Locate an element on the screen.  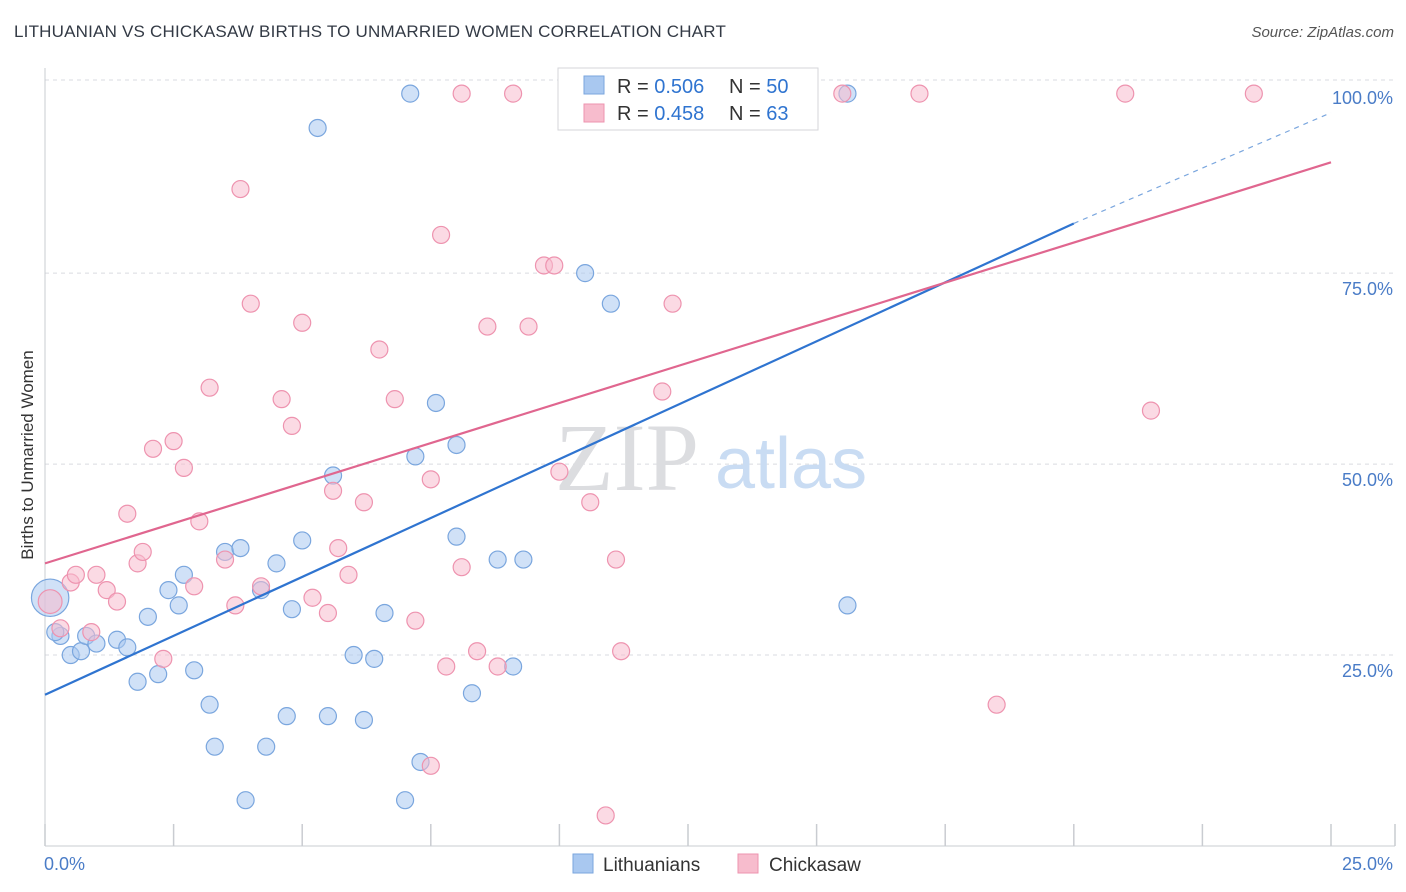
svg-text: R = 0.458 is located at coordinates (660, 114).